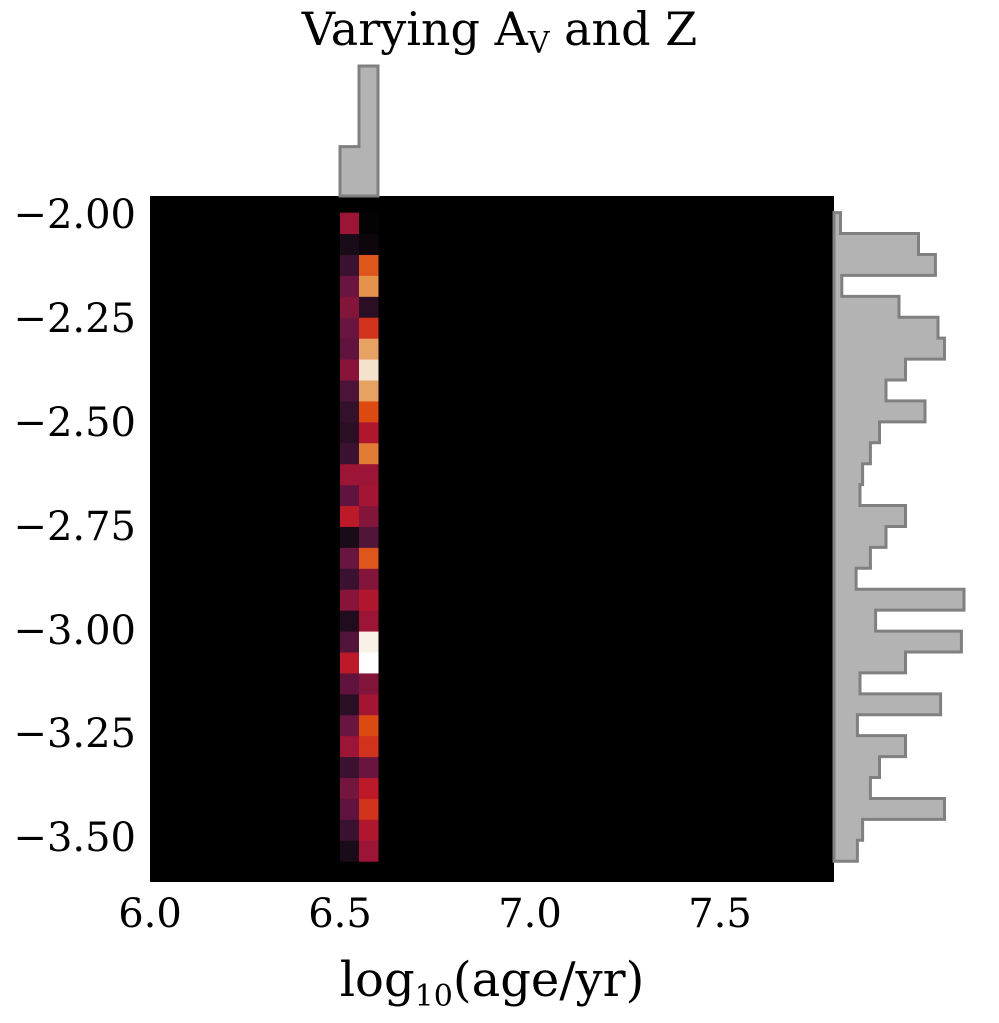 The width and height of the screenshot is (999, 1023). I want to click on y-tick-label: −2.00, so click(74, 214).